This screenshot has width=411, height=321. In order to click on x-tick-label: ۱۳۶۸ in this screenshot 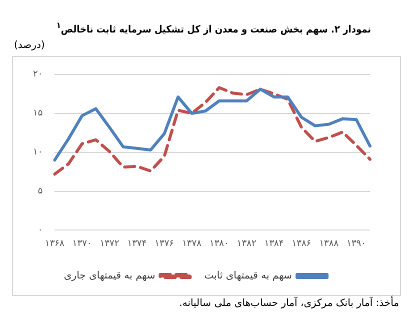, I will do `click(54, 243)`.